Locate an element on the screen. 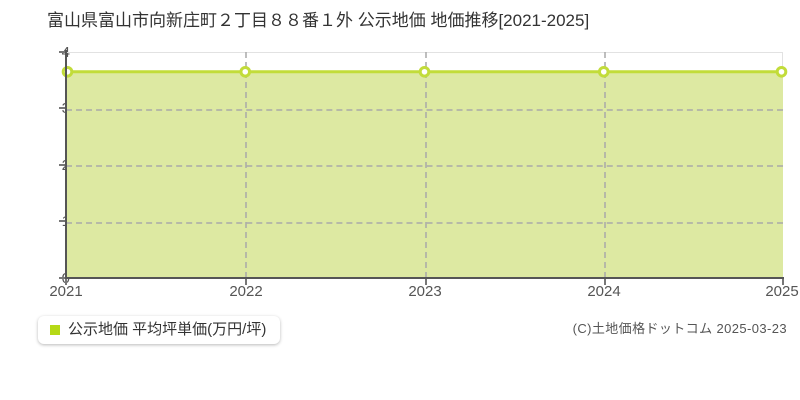 This screenshot has width=800, height=400. credit-text: (C)土地価格ドットコム 2025-03-23 is located at coordinates (679, 328).